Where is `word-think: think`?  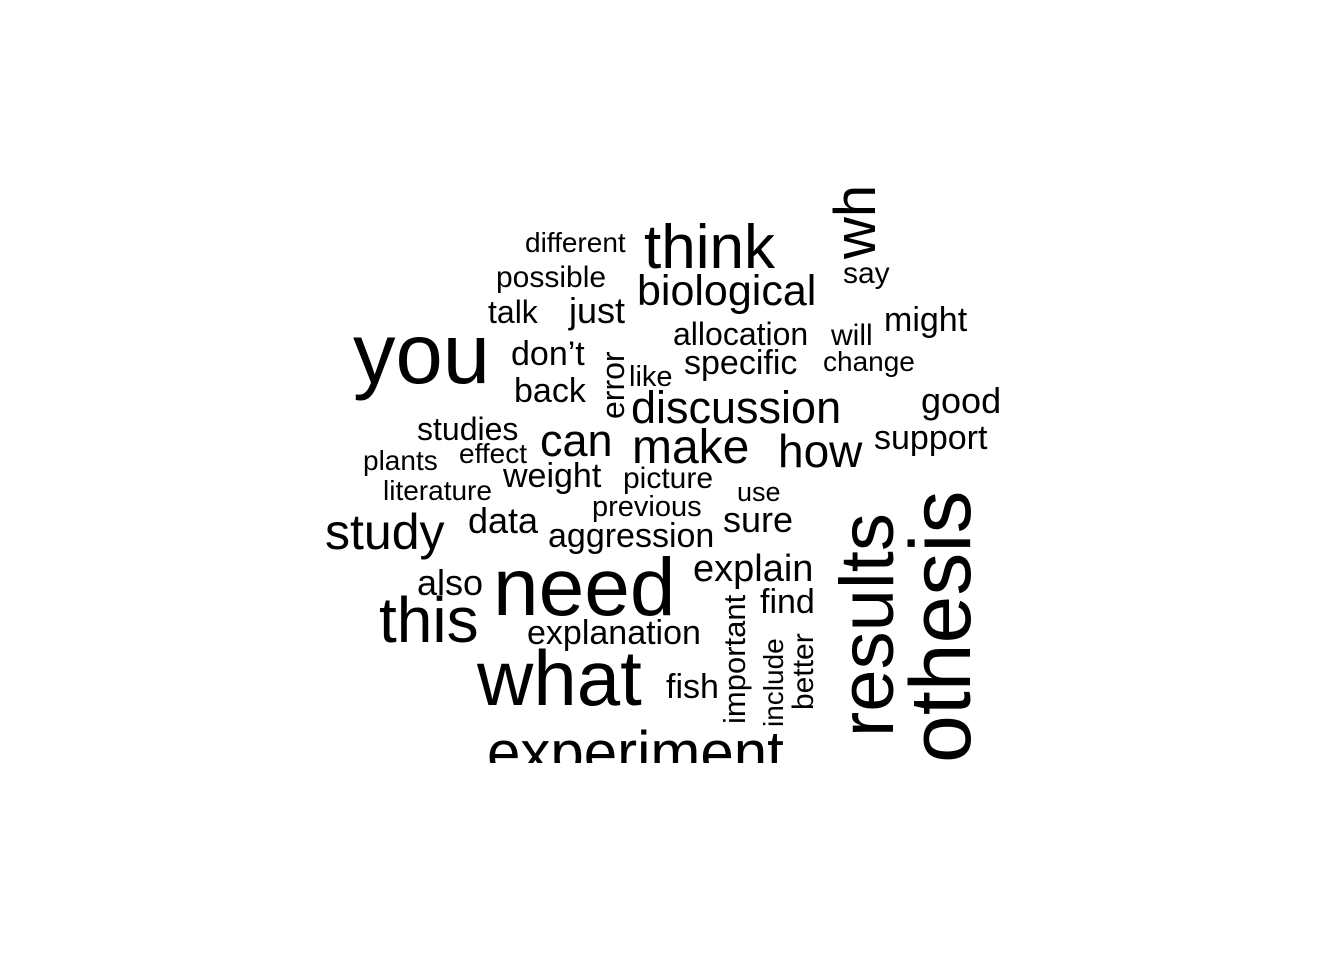 word-think: think is located at coordinates (709, 247).